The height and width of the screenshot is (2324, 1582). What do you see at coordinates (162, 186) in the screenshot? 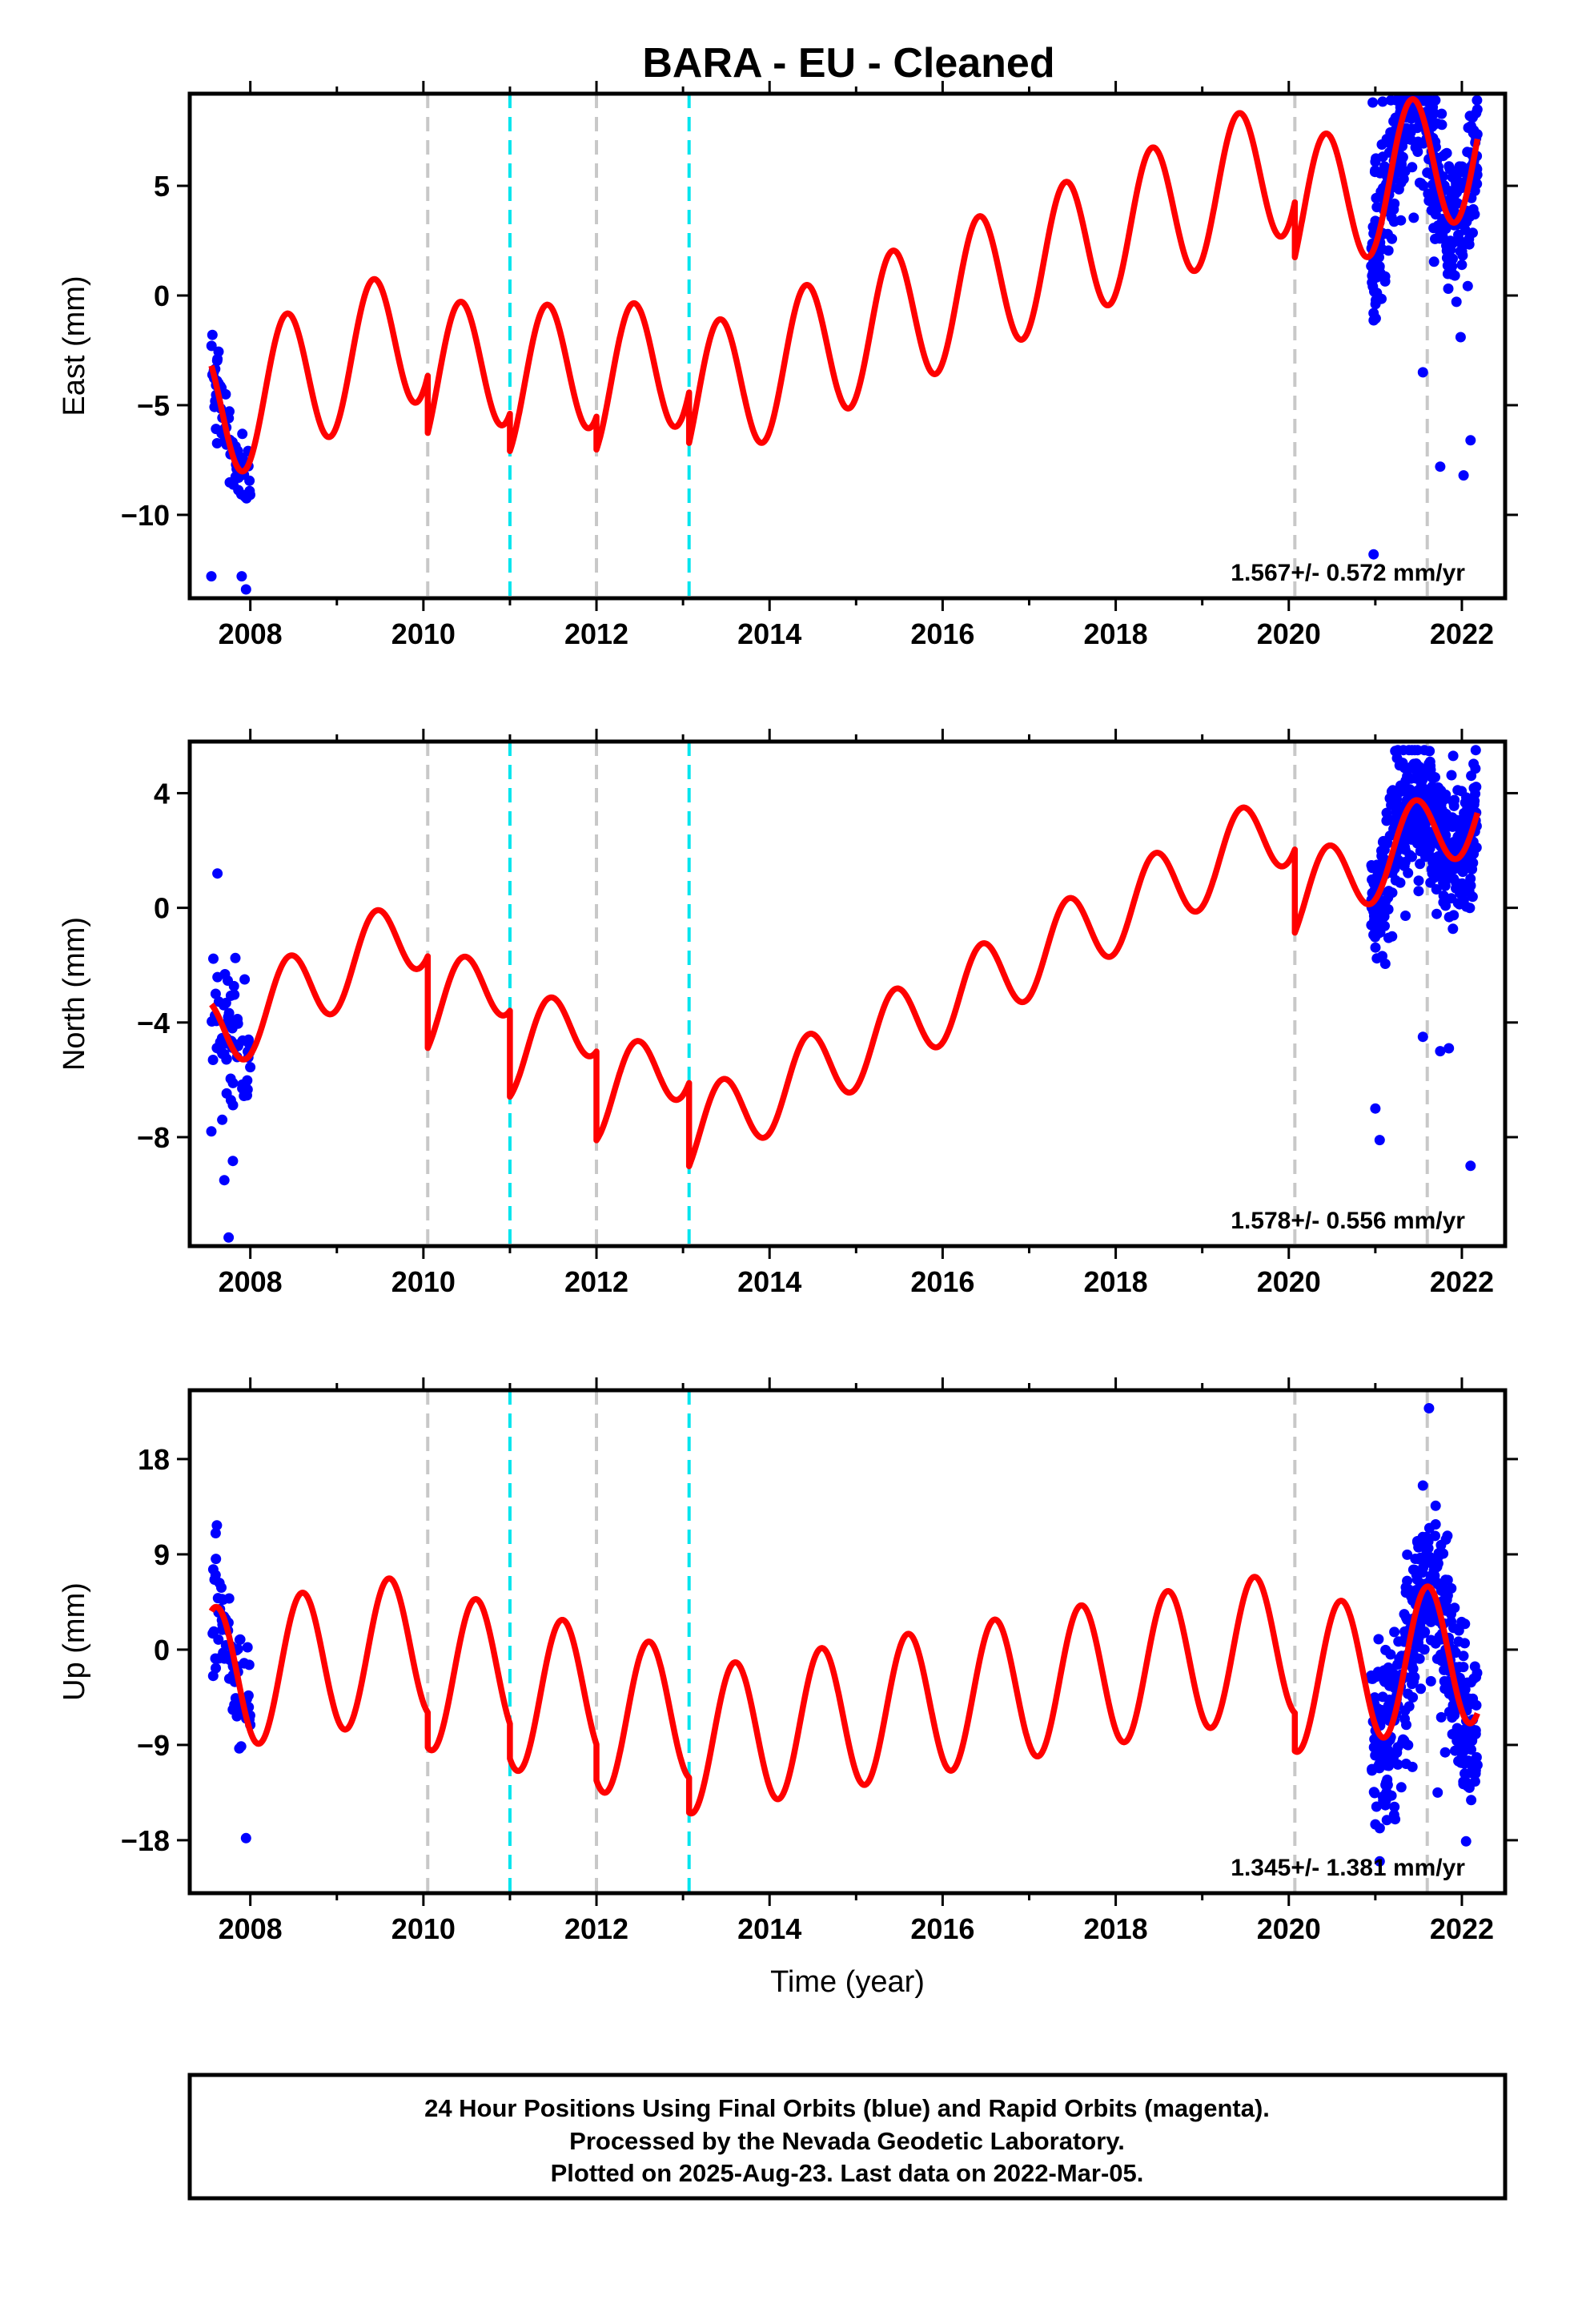
I see `y-tick-label: 5` at bounding box center [162, 186].